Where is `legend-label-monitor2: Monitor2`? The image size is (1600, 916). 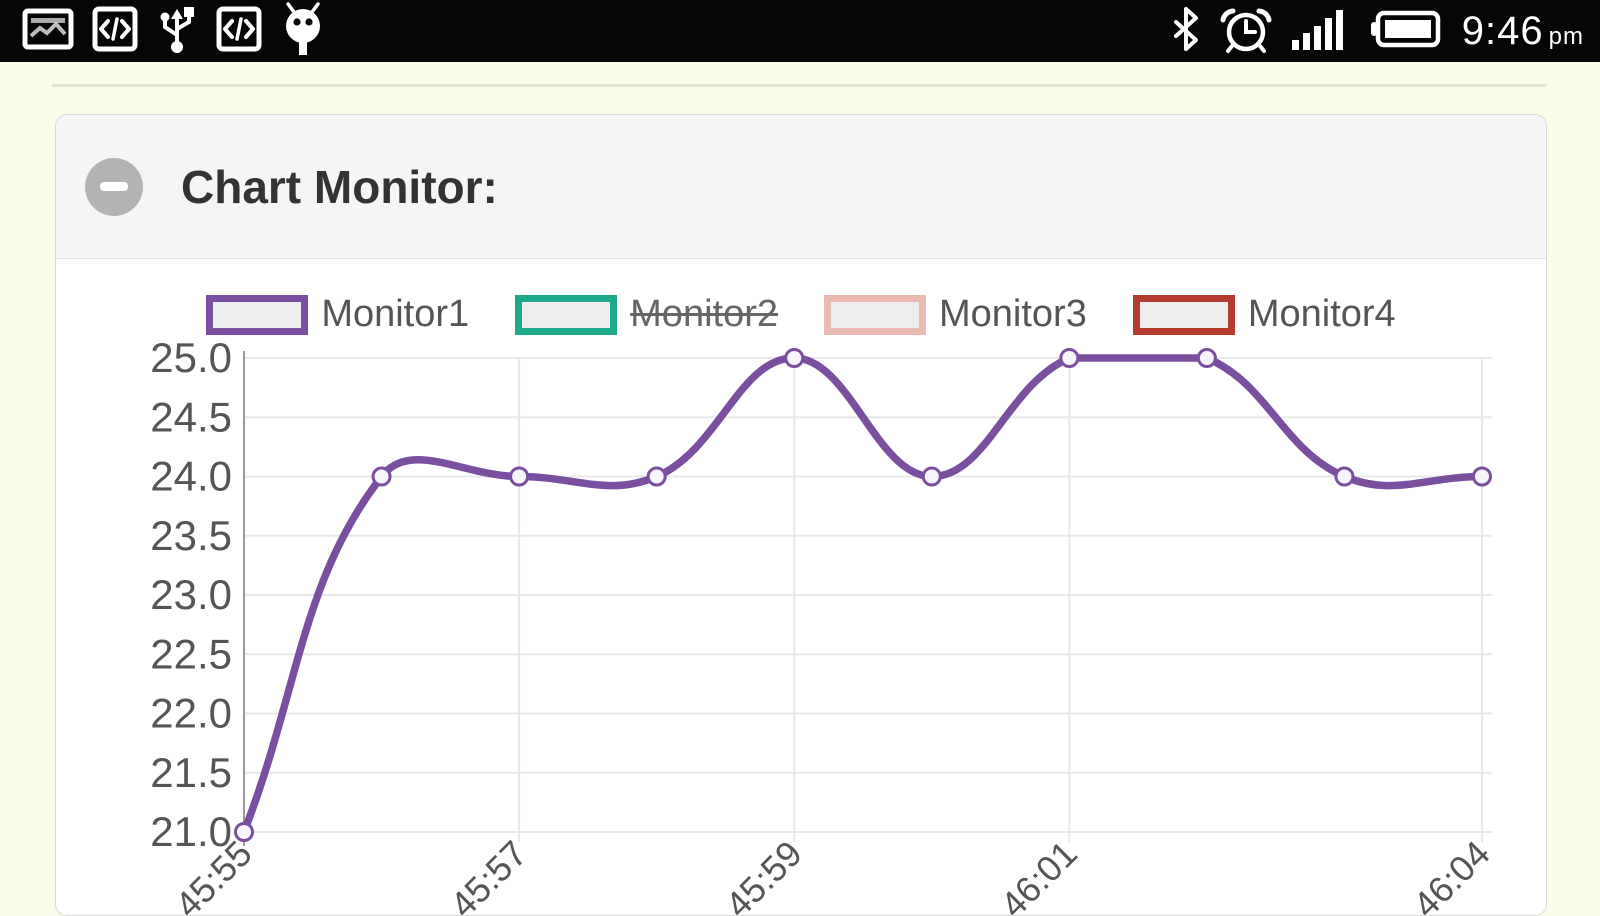 legend-label-monitor2: Monitor2 is located at coordinates (704, 314).